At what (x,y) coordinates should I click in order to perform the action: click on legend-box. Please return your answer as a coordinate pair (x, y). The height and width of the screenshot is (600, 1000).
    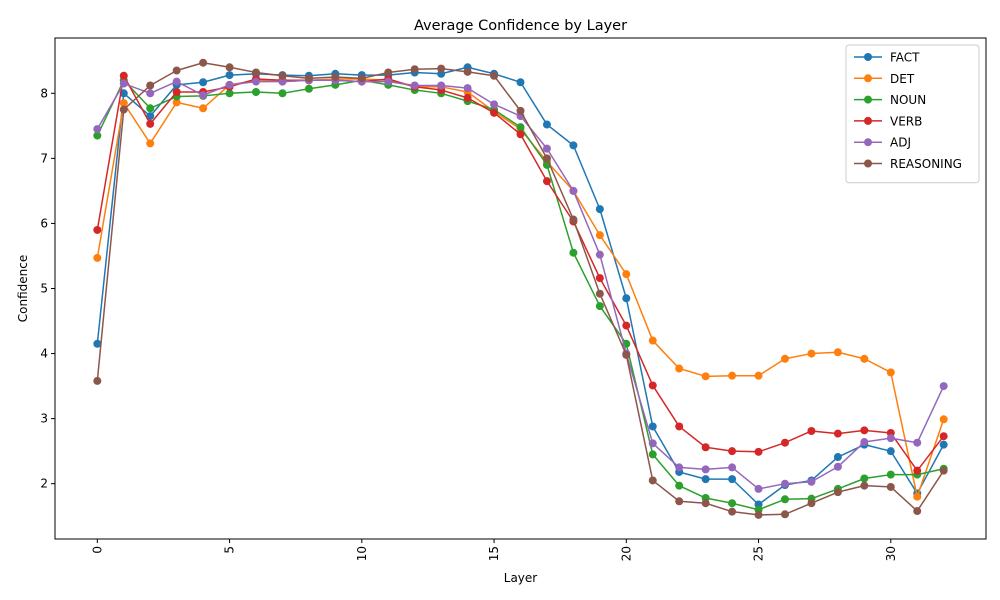
    Looking at the image, I should click on (912, 114).